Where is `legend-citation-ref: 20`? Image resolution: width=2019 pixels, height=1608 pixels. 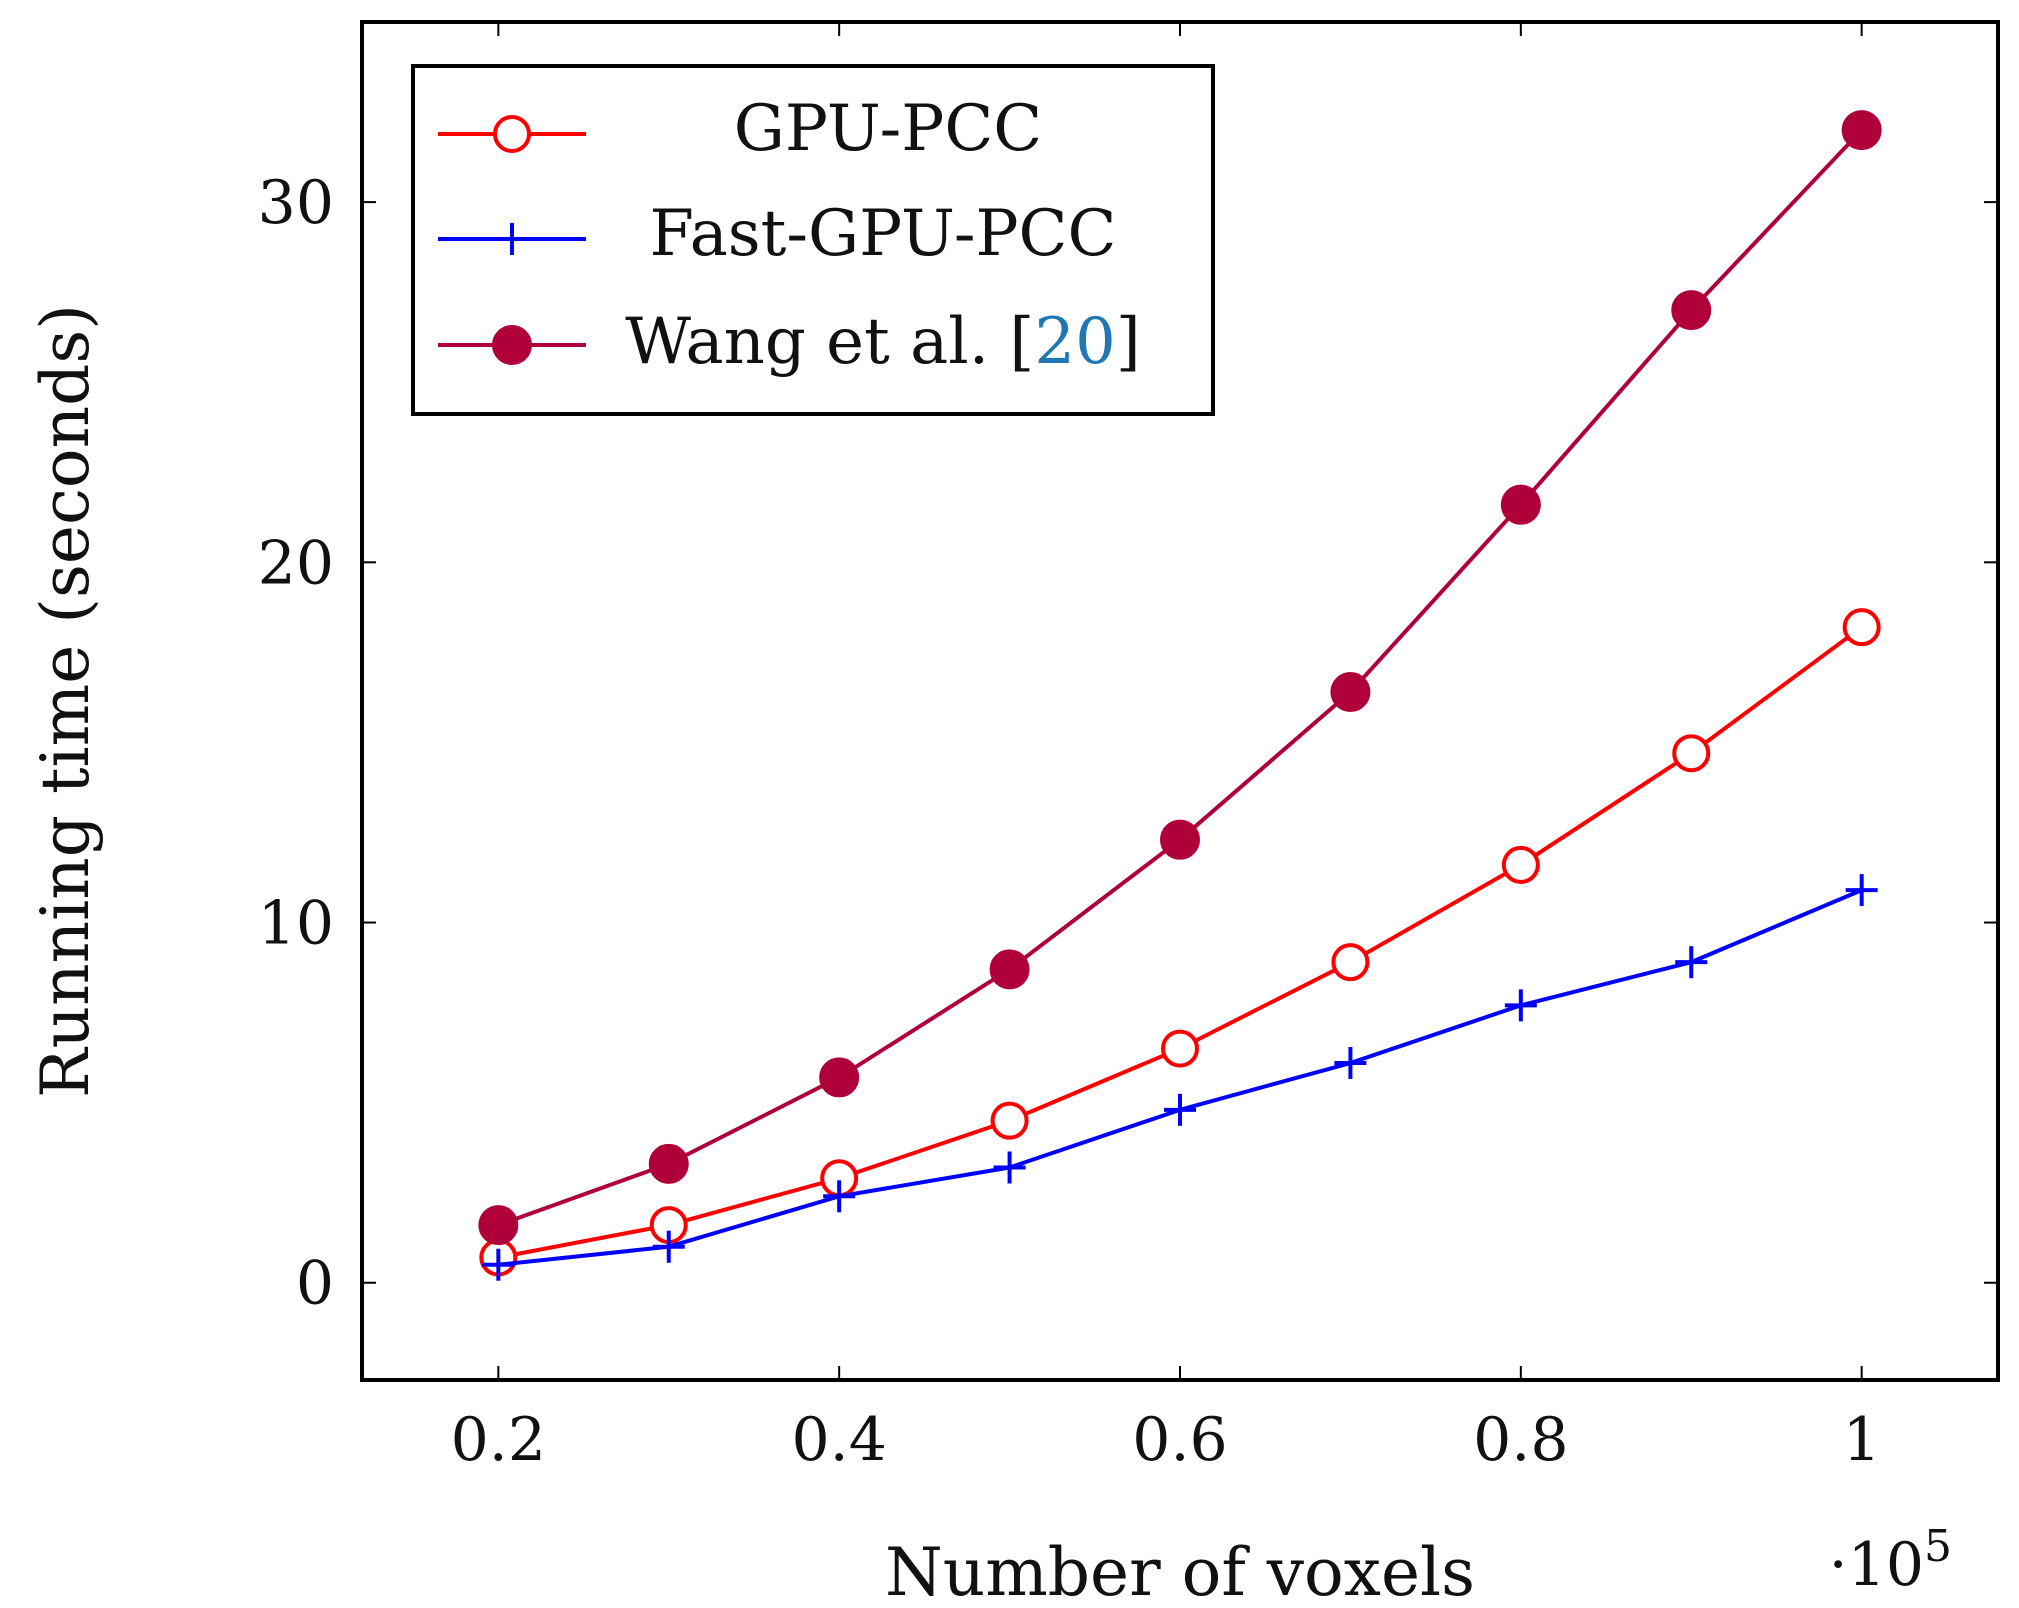 legend-citation-ref: 20 is located at coordinates (1074, 342).